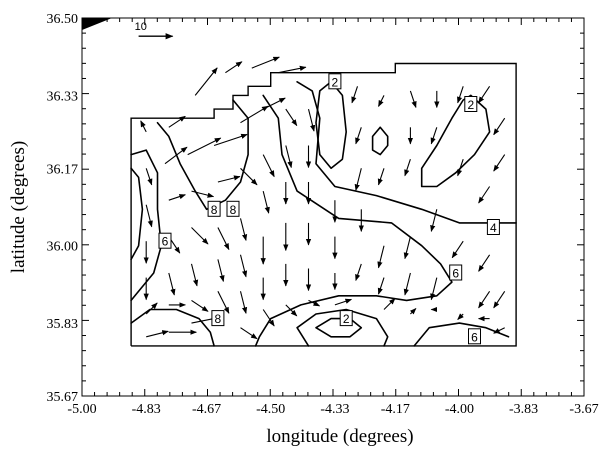 The height and width of the screenshot is (450, 603). Describe the element at coordinates (141, 27) in the screenshot. I see `vector-scale-label: 10` at that location.